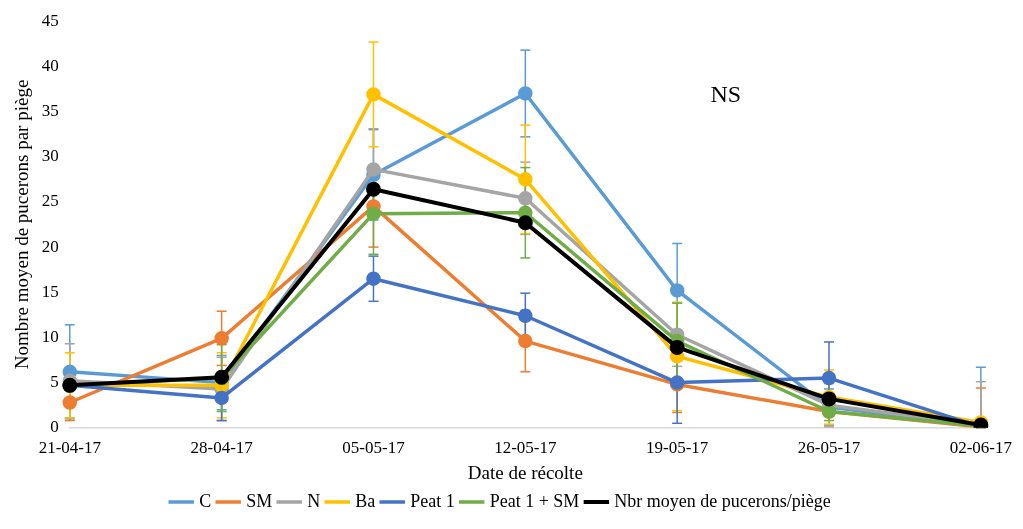 Image resolution: width=1023 pixels, height=529 pixels. Describe the element at coordinates (50, 20) in the screenshot. I see `y-tick-label: 45` at that location.